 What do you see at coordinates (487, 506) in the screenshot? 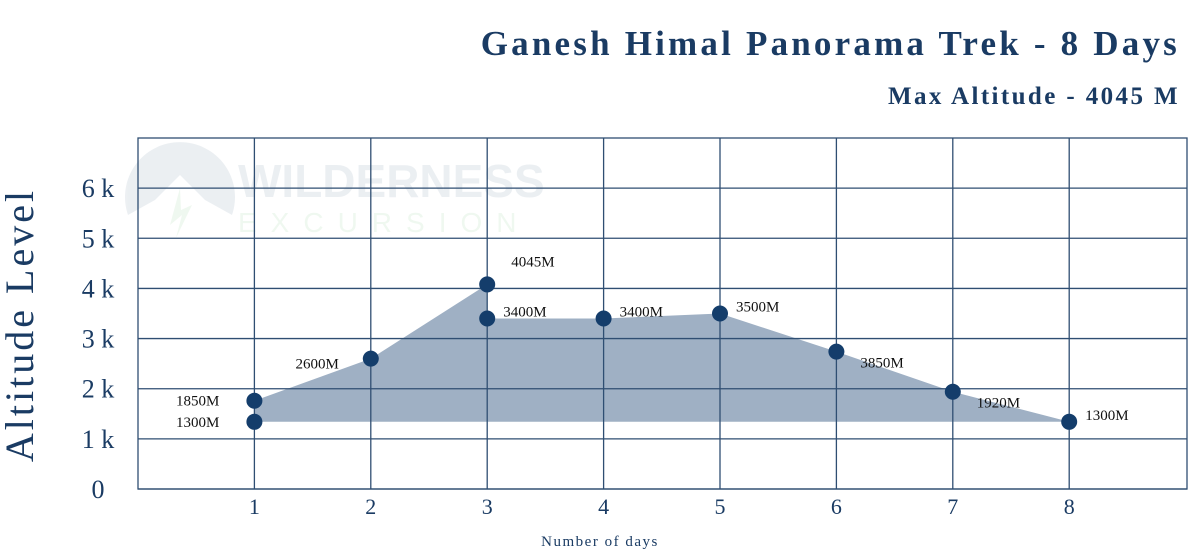
I see `x-tick-label: 3` at bounding box center [487, 506].